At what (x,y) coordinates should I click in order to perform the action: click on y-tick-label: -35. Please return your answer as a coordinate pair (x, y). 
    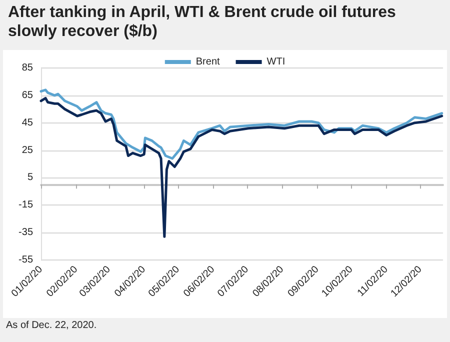
    Looking at the image, I should click on (26, 232).